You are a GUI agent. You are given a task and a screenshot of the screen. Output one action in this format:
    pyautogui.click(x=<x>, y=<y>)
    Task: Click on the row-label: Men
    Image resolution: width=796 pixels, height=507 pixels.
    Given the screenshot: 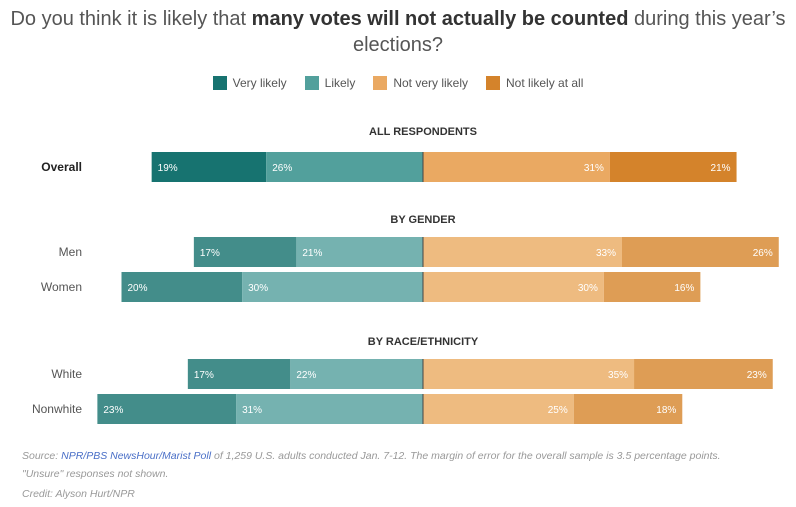 What is the action you would take?
    pyautogui.click(x=70, y=252)
    